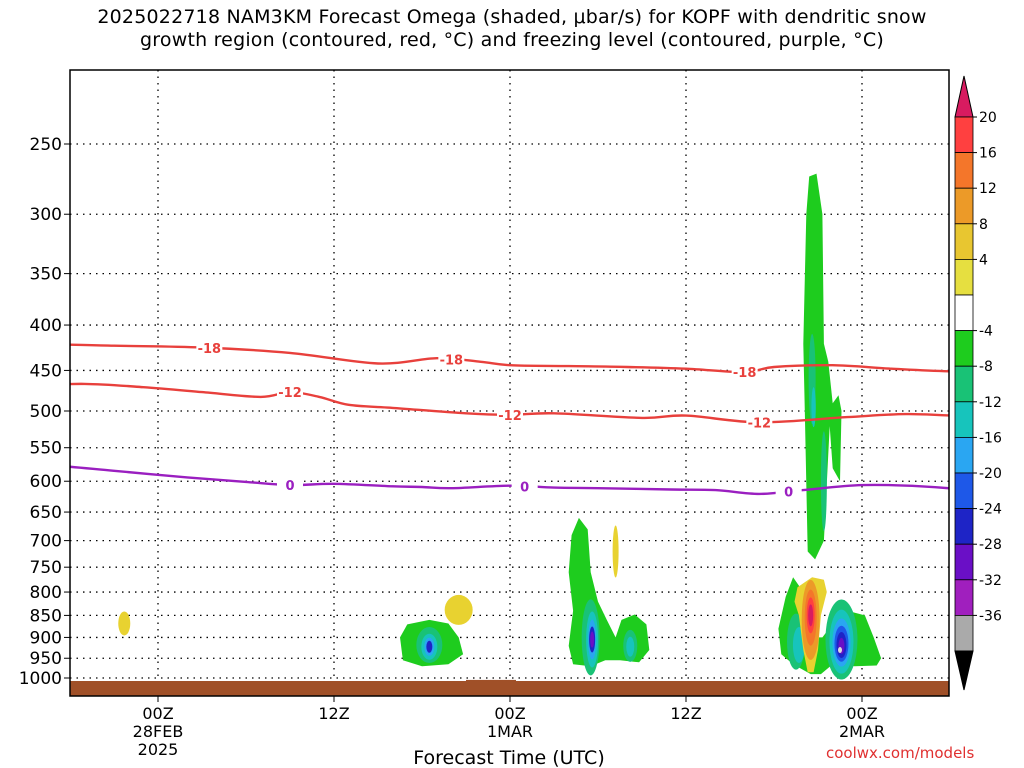 The width and height of the screenshot is (1024, 768). I want to click on colorbar-top-arrow, so click(964, 96).